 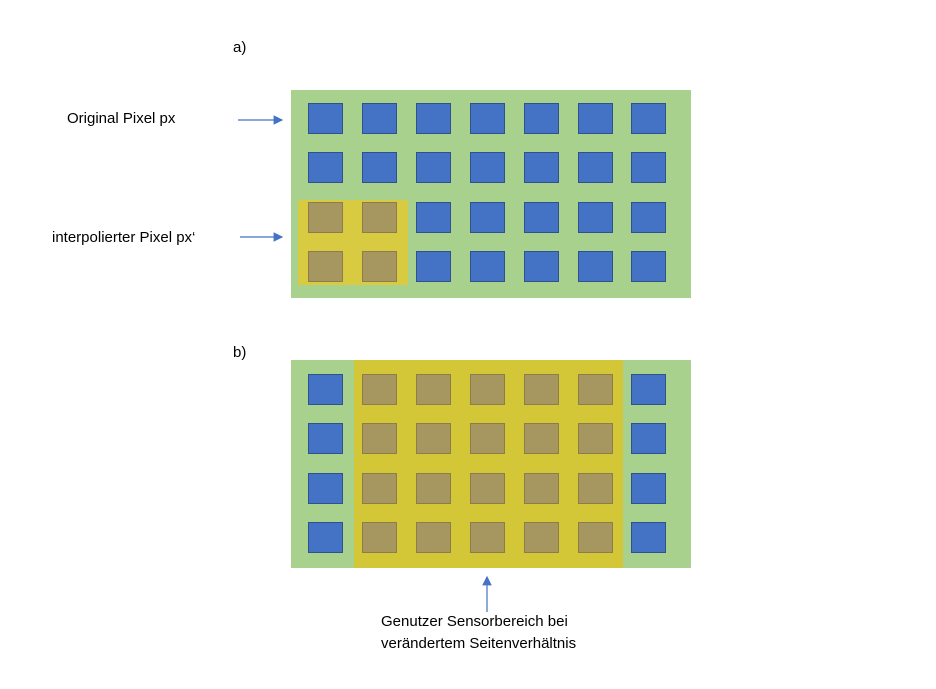 What do you see at coordinates (240, 352) in the screenshot?
I see `panel-b-tag: b)` at bounding box center [240, 352].